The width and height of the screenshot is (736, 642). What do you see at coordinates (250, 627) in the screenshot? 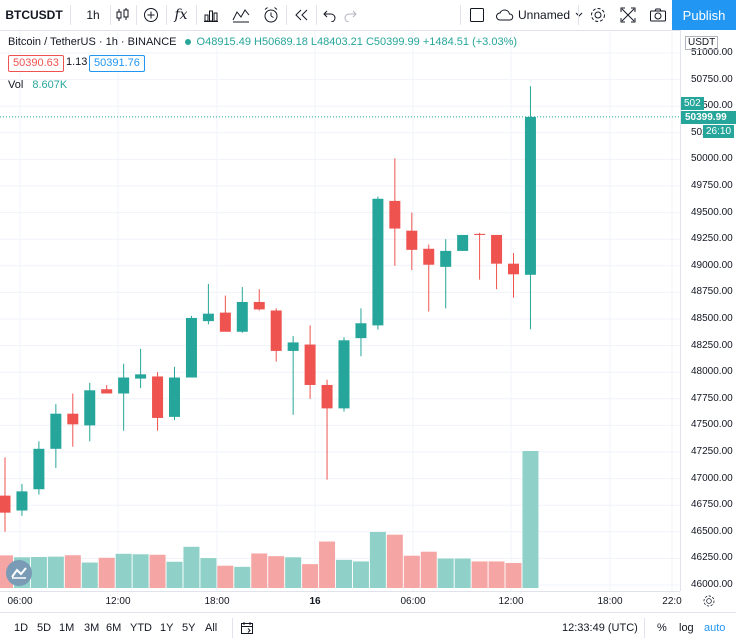
I see `goto-date-icon` at bounding box center [250, 627].